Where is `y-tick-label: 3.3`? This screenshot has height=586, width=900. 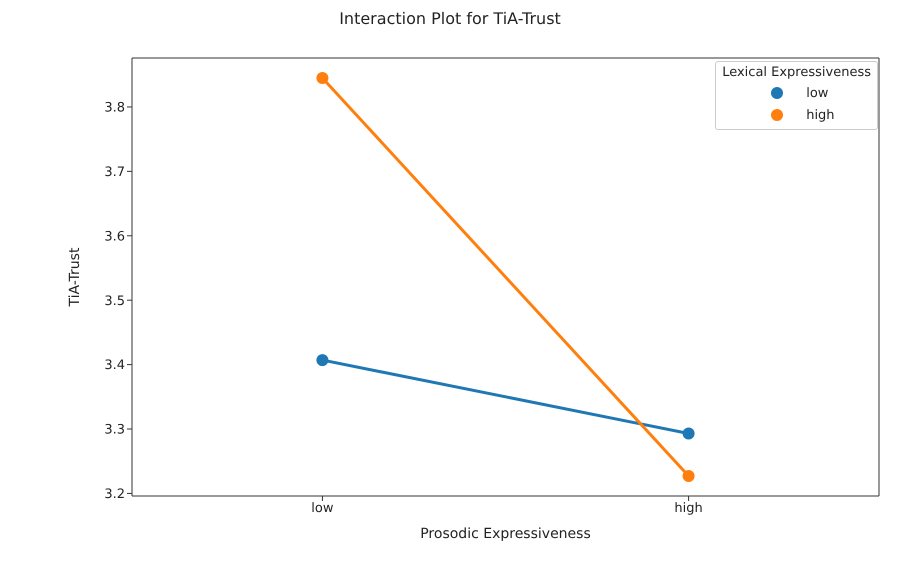
y-tick-label: 3.3 is located at coordinates (114, 430).